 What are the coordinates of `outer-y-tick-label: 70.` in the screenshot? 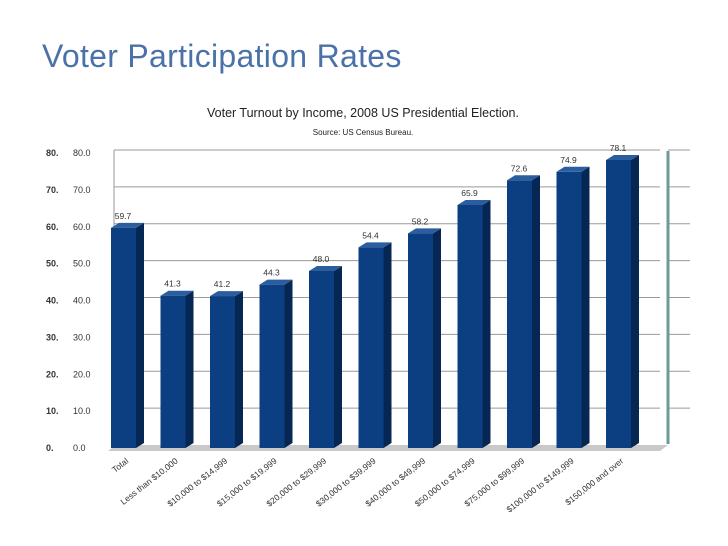 It's located at (52, 190).